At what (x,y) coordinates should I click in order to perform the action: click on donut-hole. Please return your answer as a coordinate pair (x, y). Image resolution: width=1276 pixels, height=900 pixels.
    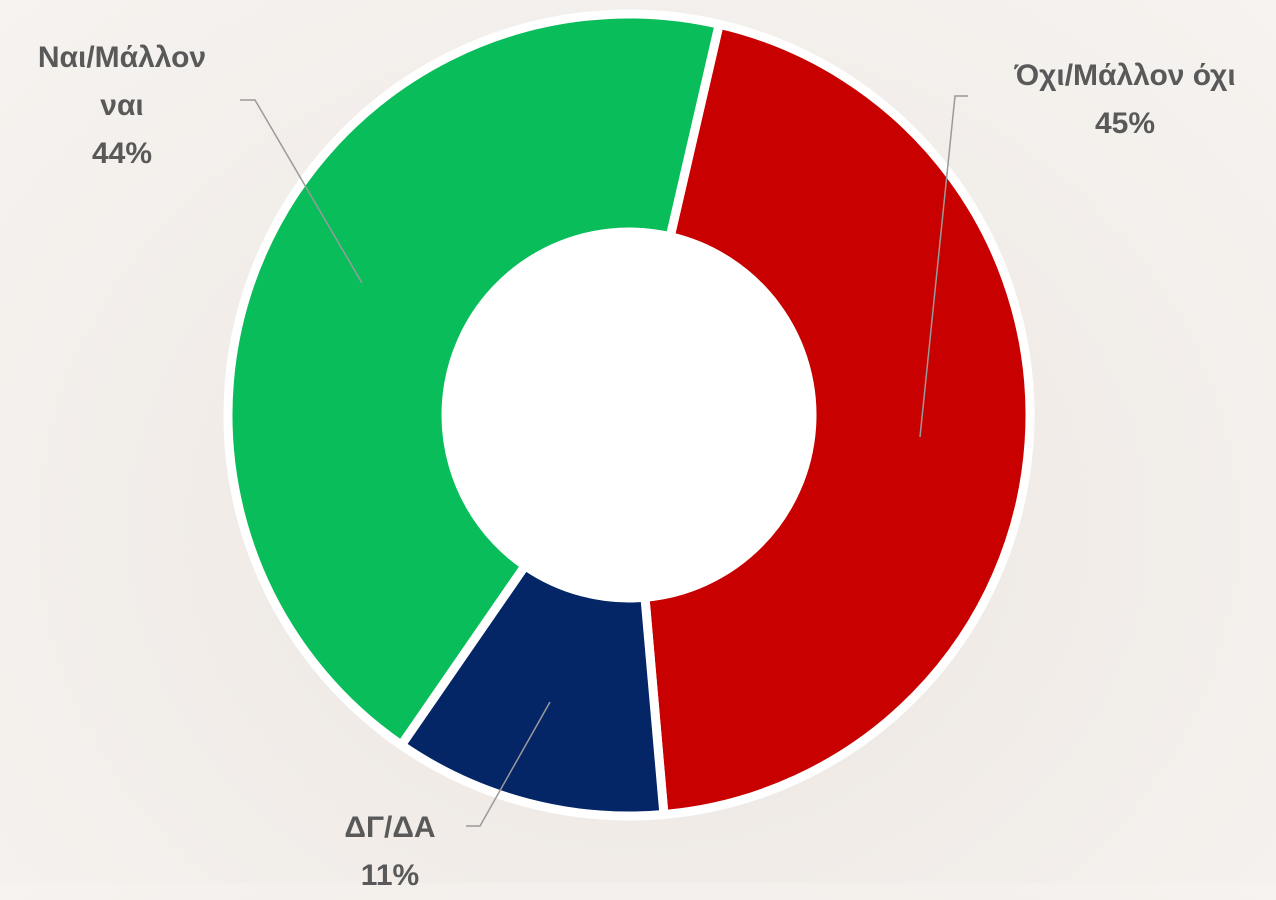
    Looking at the image, I should click on (629, 415).